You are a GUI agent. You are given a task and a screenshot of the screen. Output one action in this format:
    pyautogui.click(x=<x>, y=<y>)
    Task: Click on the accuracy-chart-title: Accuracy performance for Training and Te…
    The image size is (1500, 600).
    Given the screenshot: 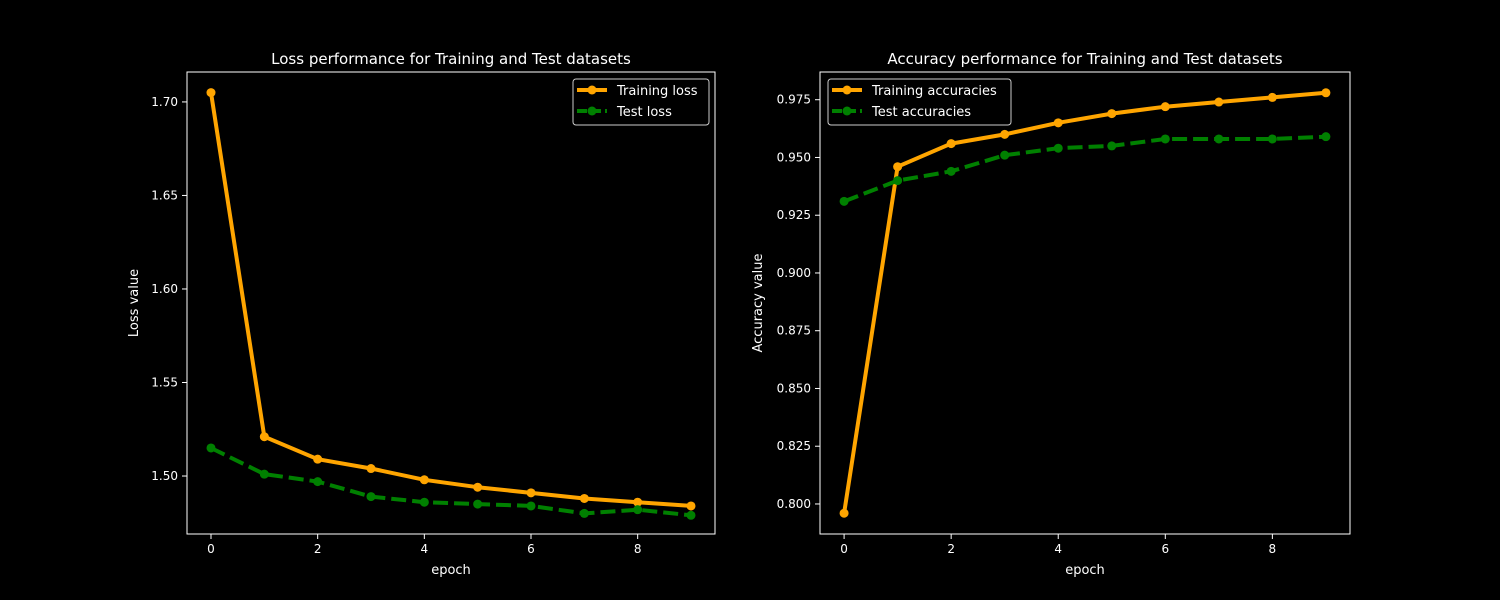 What is the action you would take?
    pyautogui.click(x=1084, y=59)
    